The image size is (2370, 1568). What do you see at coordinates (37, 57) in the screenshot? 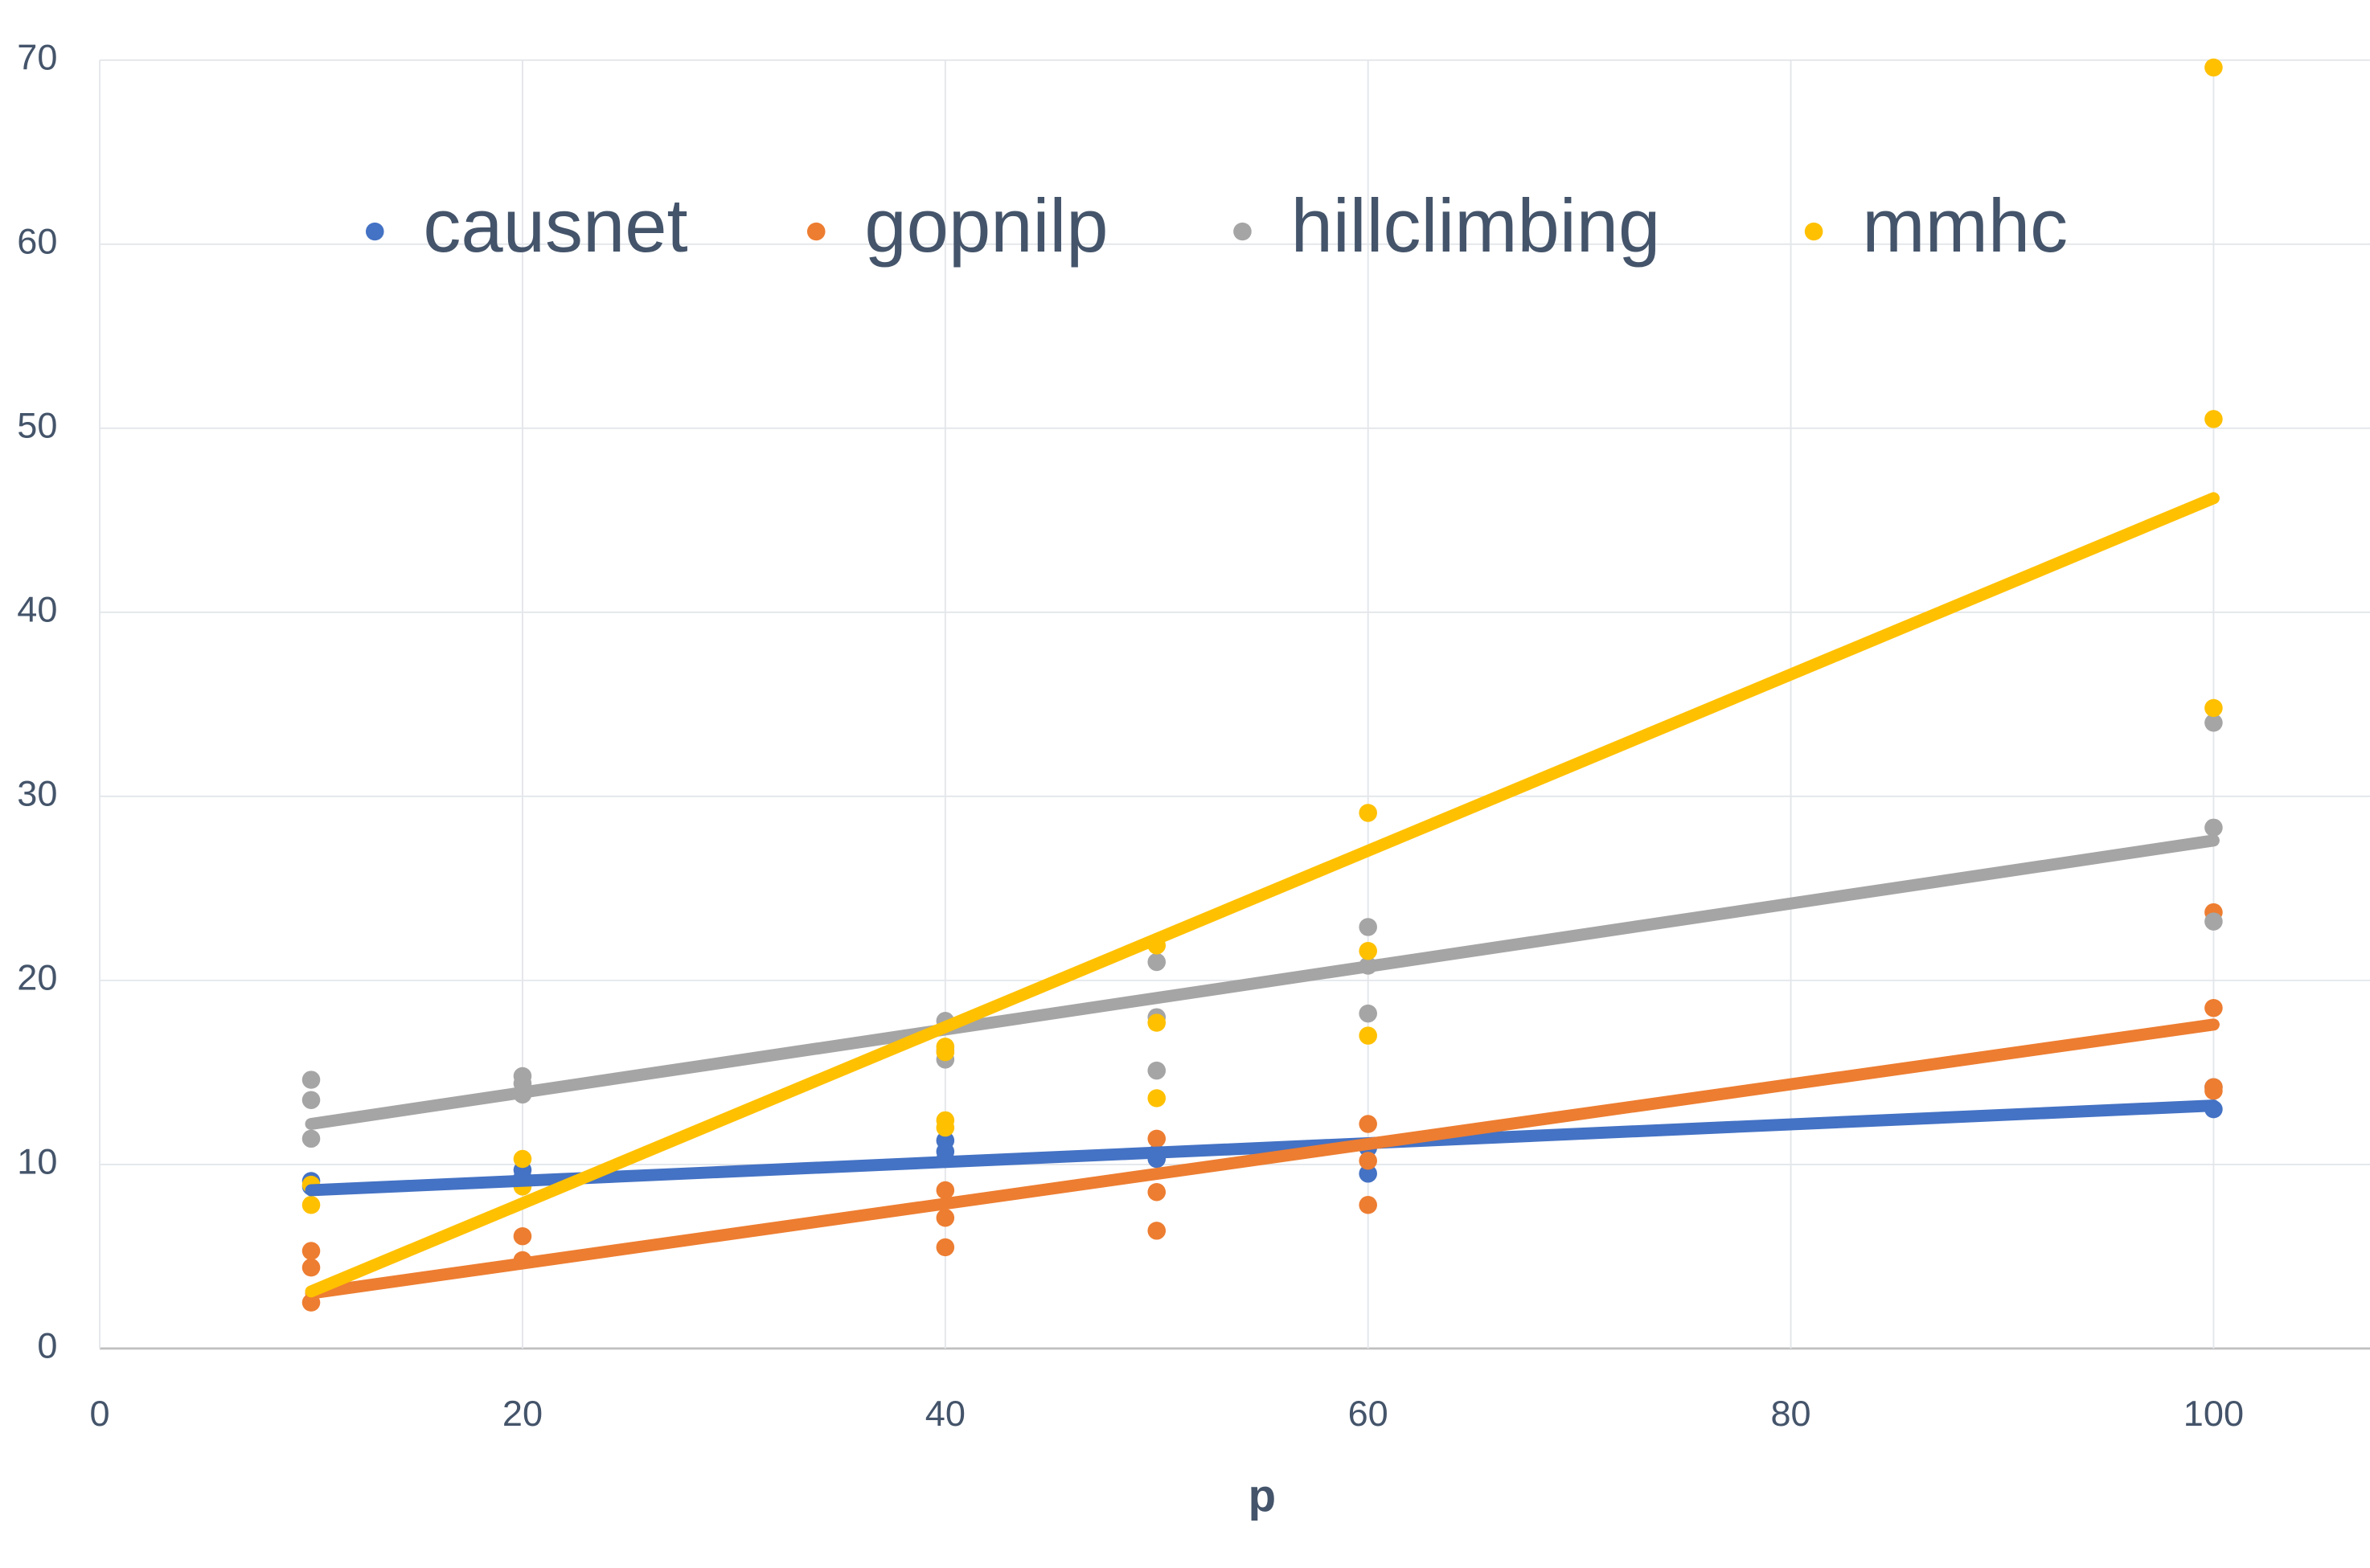
I see `y-tick-label: 70` at bounding box center [37, 57].